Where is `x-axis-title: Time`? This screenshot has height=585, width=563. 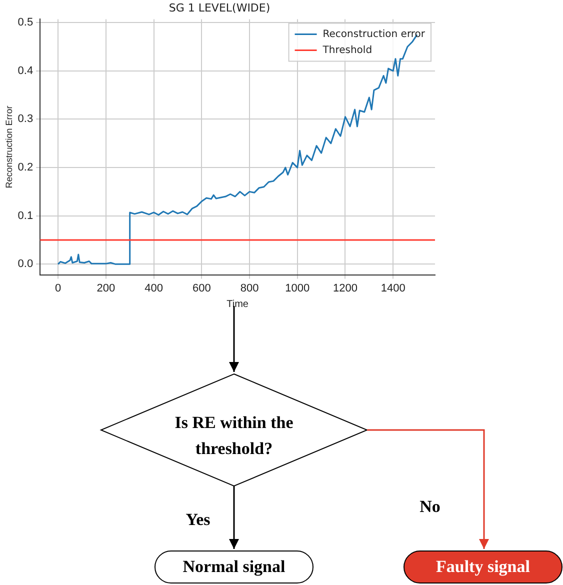
x-axis-title: Time is located at coordinates (237, 304).